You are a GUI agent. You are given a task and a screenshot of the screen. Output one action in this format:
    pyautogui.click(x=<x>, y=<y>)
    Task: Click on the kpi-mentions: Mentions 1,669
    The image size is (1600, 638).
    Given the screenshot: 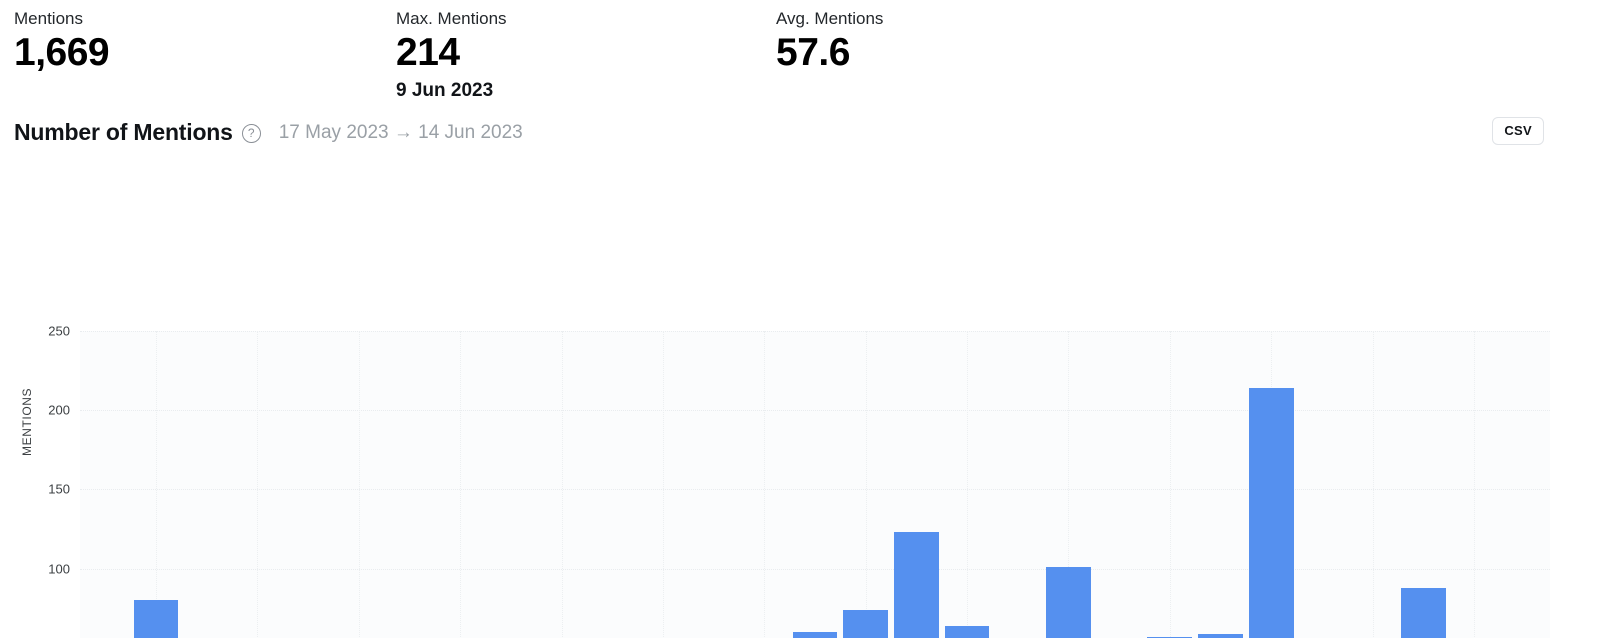 What is the action you would take?
    pyautogui.click(x=62, y=42)
    